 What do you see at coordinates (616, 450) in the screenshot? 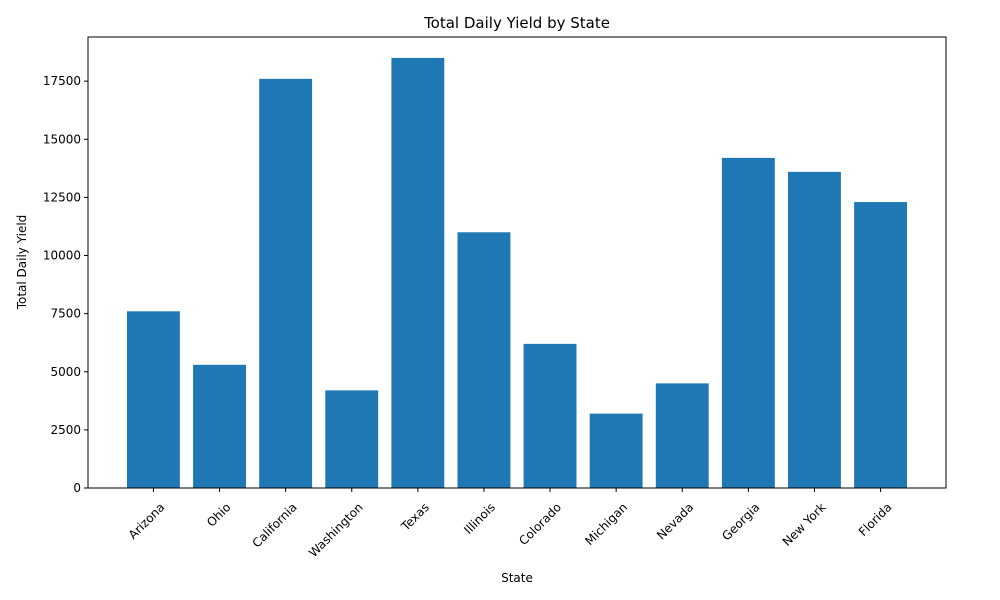
I see `bar-michigan` at bounding box center [616, 450].